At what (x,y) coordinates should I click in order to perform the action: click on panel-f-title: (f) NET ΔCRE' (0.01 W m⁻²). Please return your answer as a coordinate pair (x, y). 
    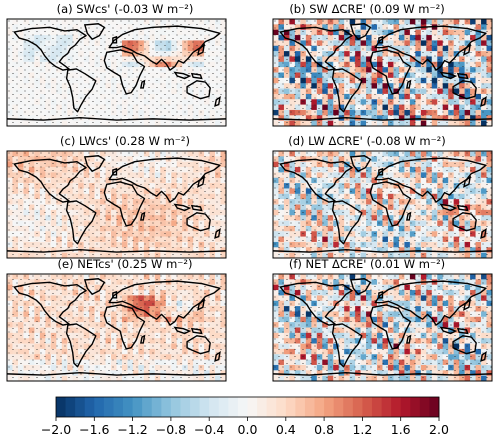
    Looking at the image, I should click on (367, 264).